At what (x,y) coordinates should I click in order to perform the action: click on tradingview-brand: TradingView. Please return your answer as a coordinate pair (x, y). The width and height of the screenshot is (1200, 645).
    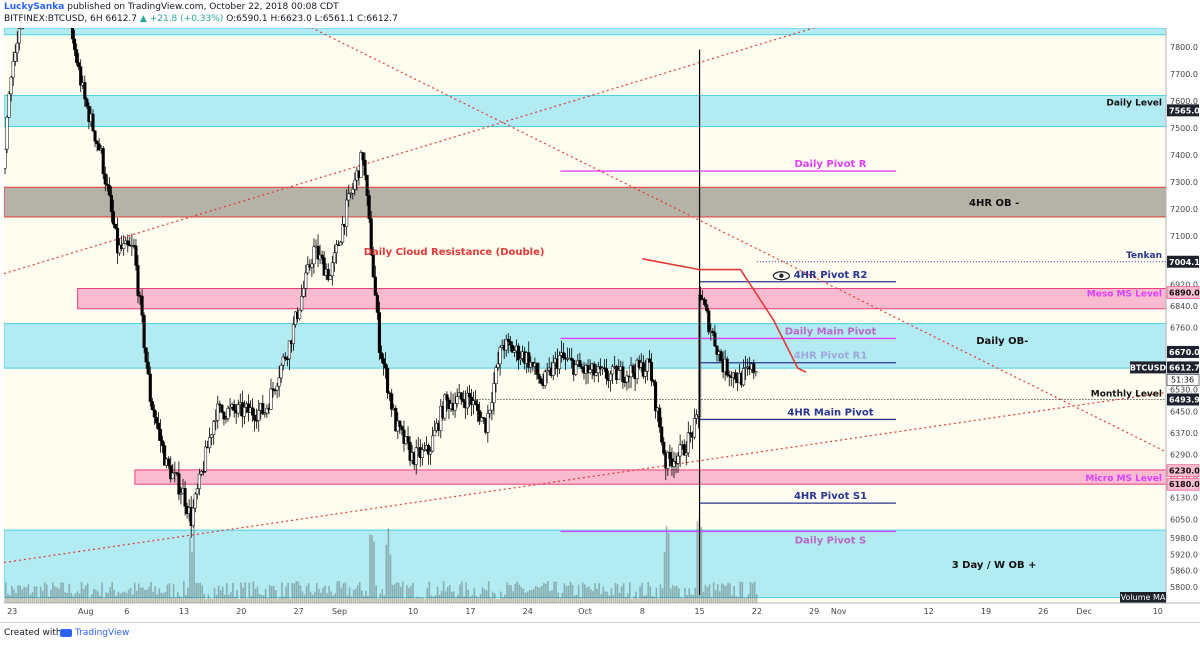
    Looking at the image, I should click on (94, 633).